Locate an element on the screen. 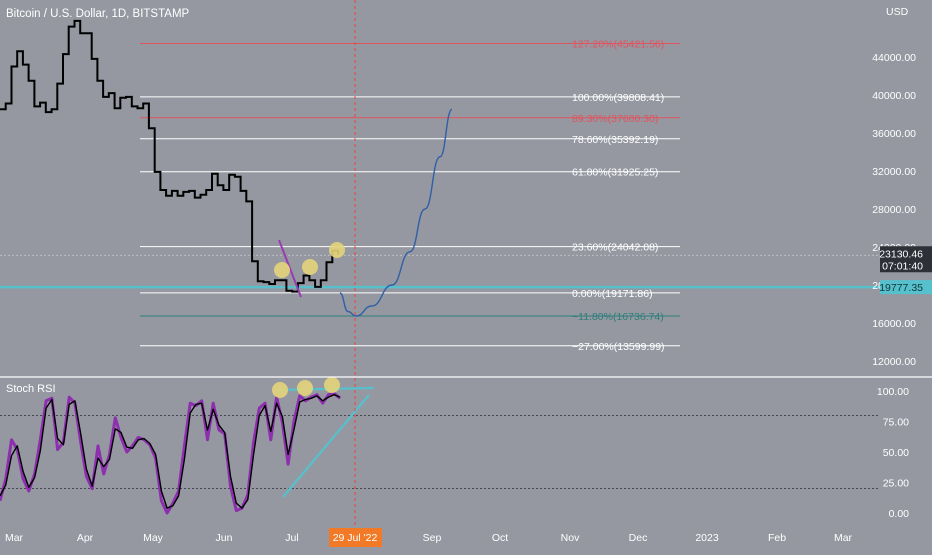  time-tick-label: 2023 is located at coordinates (707, 538).